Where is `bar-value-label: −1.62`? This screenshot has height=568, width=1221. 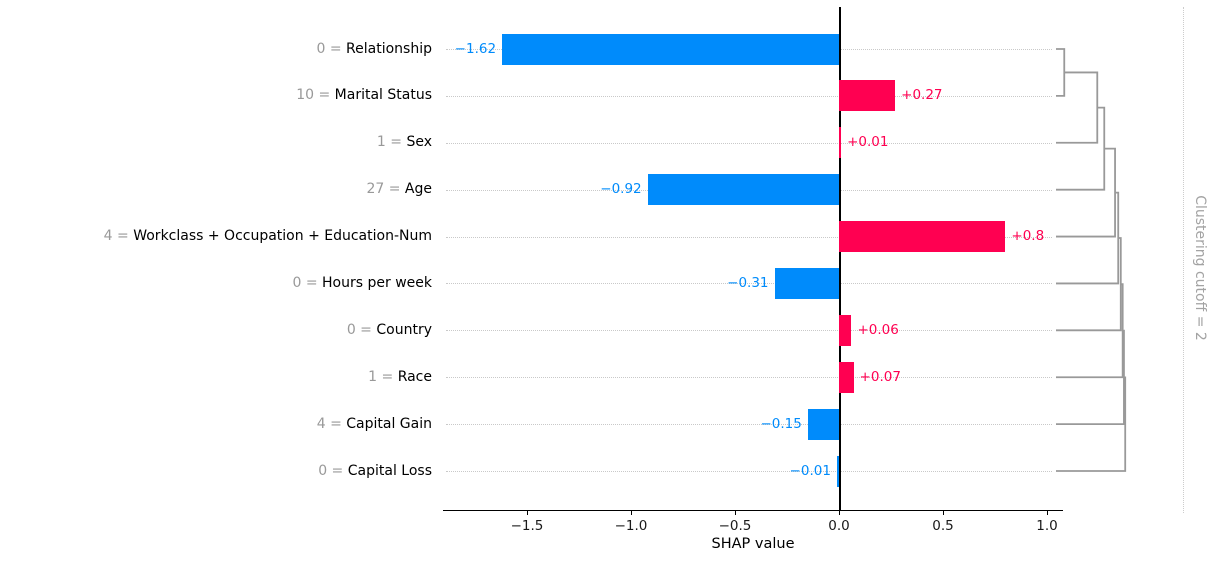
bar-value-label: −1.62 is located at coordinates (475, 48).